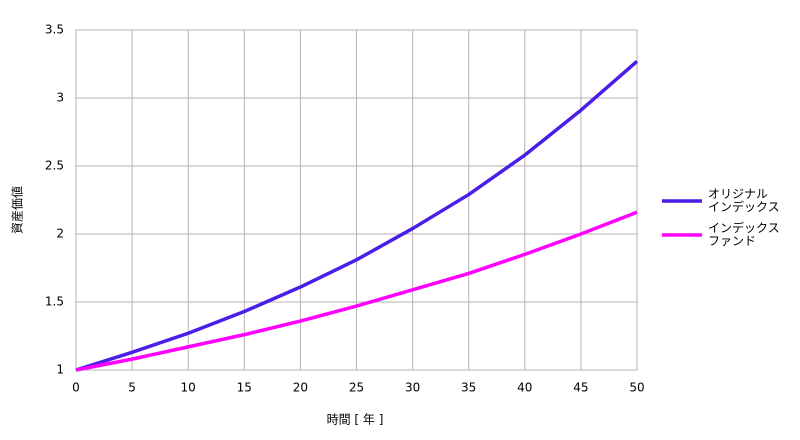  What do you see at coordinates (412, 388) in the screenshot?
I see `x-tick-label: 30` at bounding box center [412, 388].